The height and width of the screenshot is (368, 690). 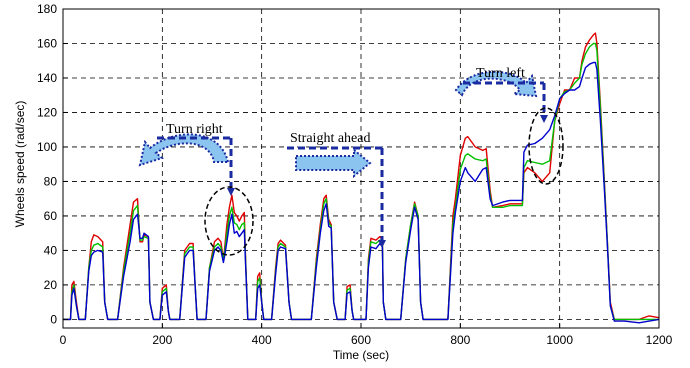 I want to click on annotation-labels: Turn right Straight ahead Turn left, so click(x=345, y=106).